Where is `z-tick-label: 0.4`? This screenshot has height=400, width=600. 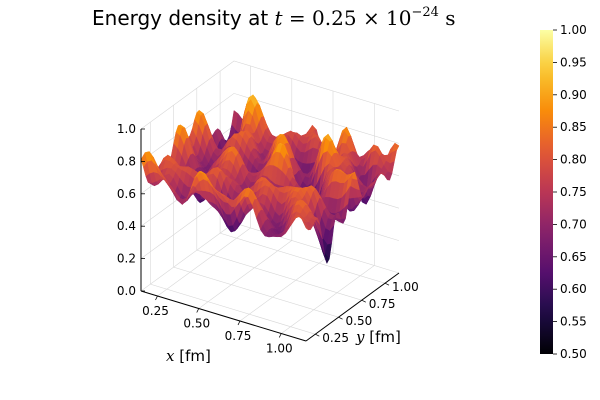 z-tick-label: 0.4 is located at coordinates (126, 226).